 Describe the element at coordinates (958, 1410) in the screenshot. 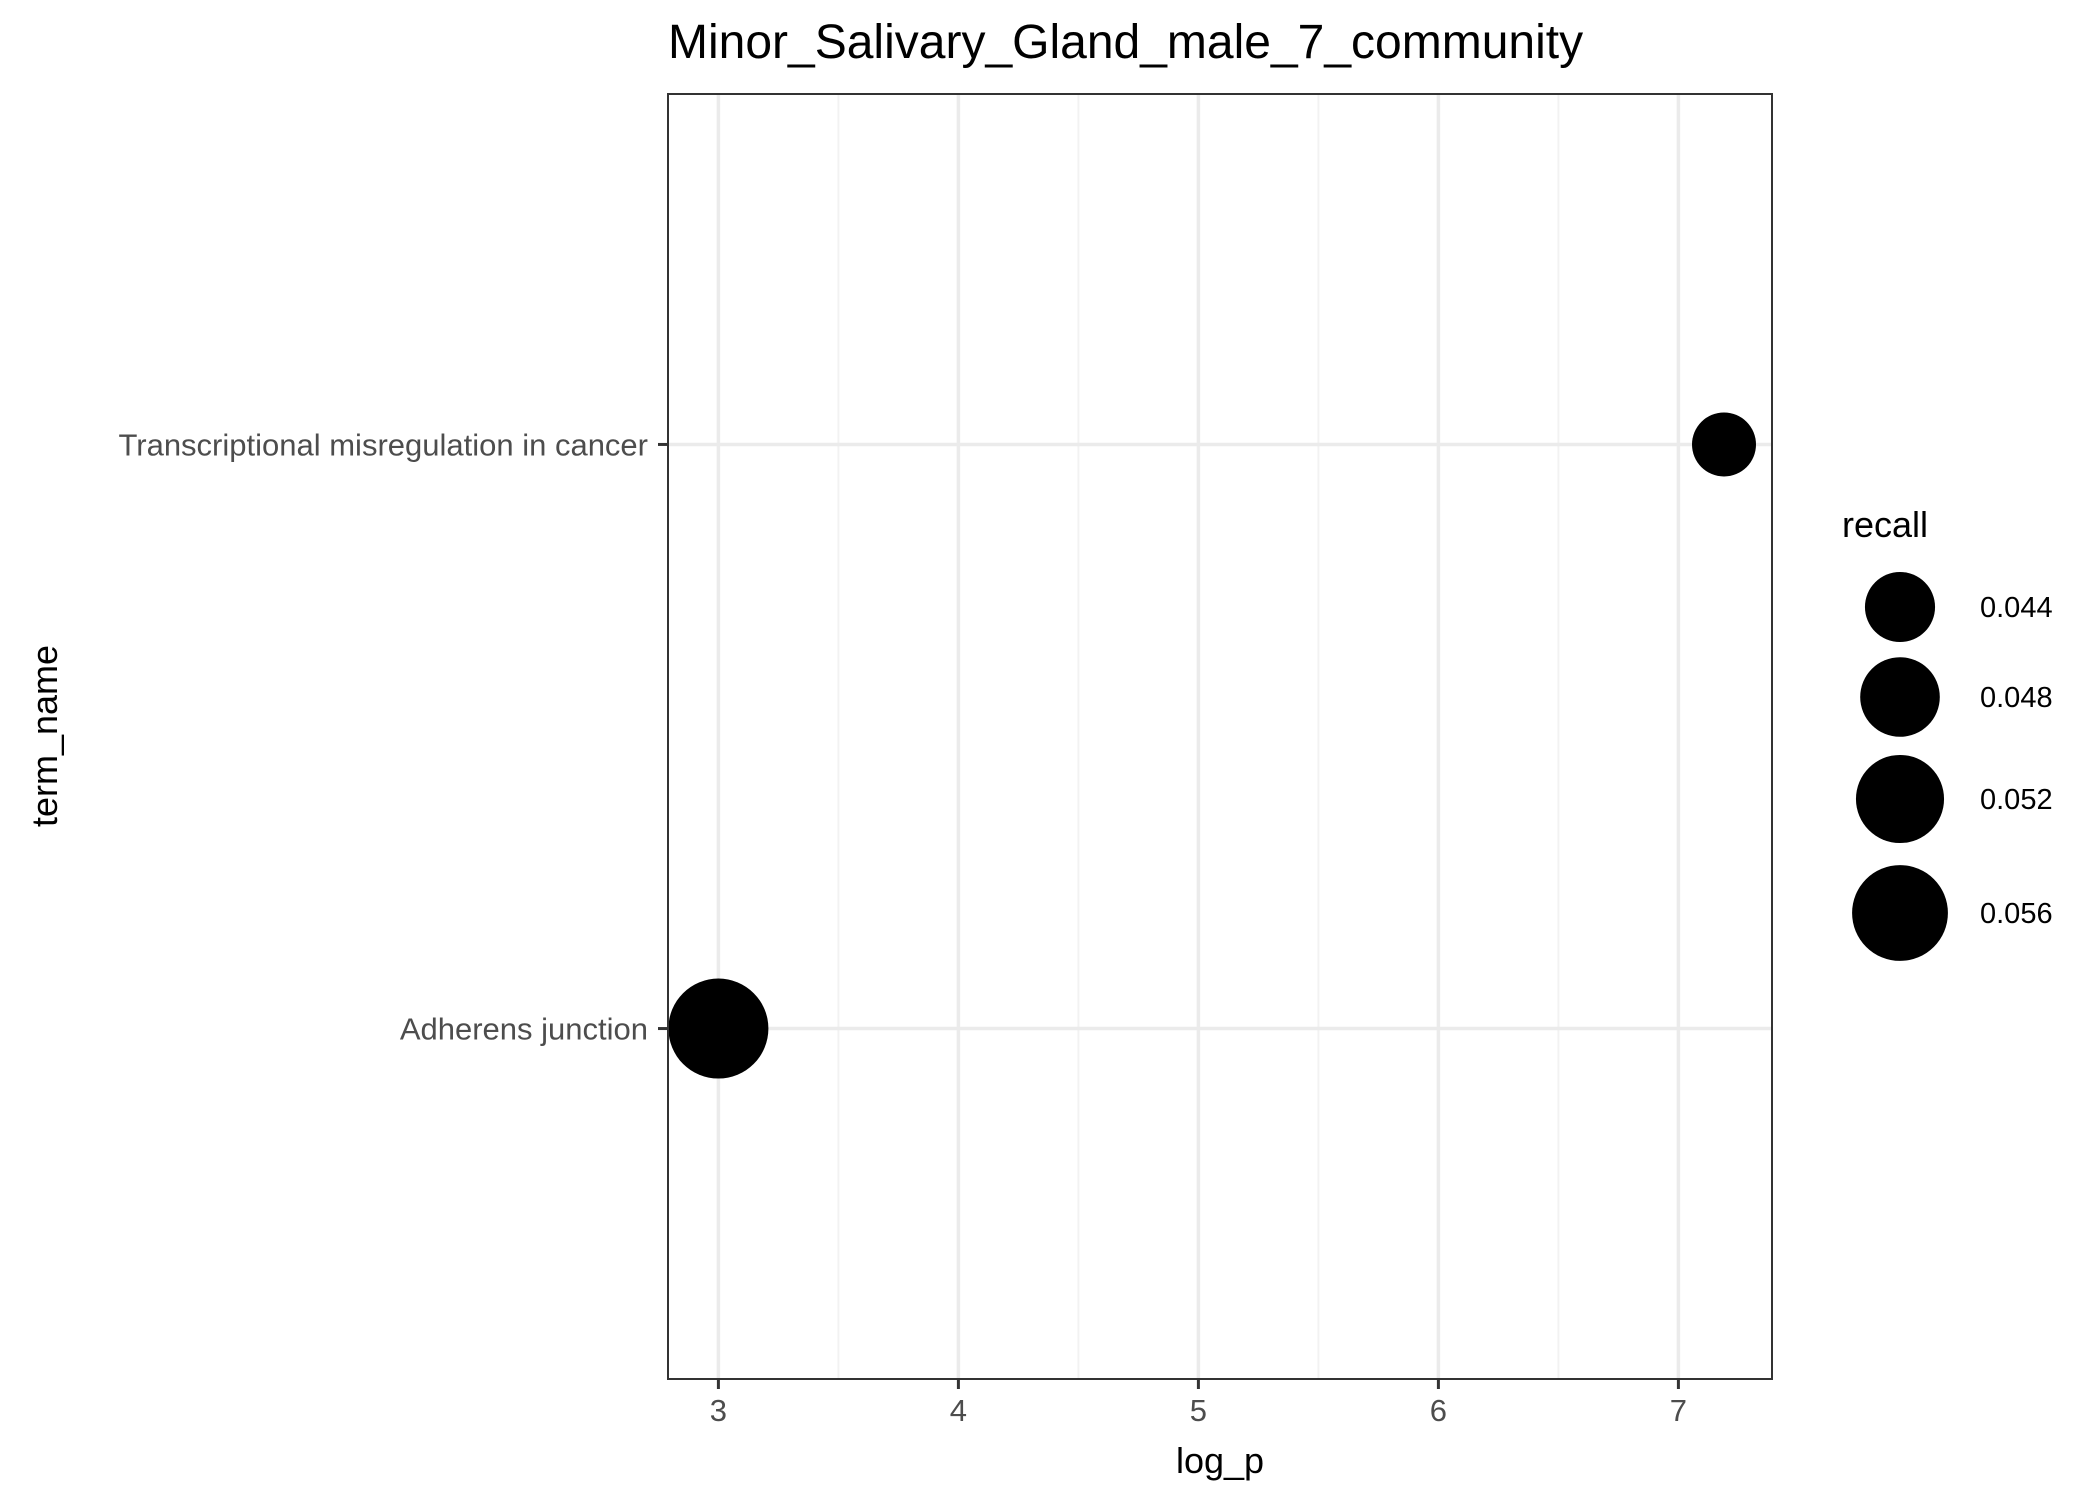

I see `x-tick-label: 4` at that location.